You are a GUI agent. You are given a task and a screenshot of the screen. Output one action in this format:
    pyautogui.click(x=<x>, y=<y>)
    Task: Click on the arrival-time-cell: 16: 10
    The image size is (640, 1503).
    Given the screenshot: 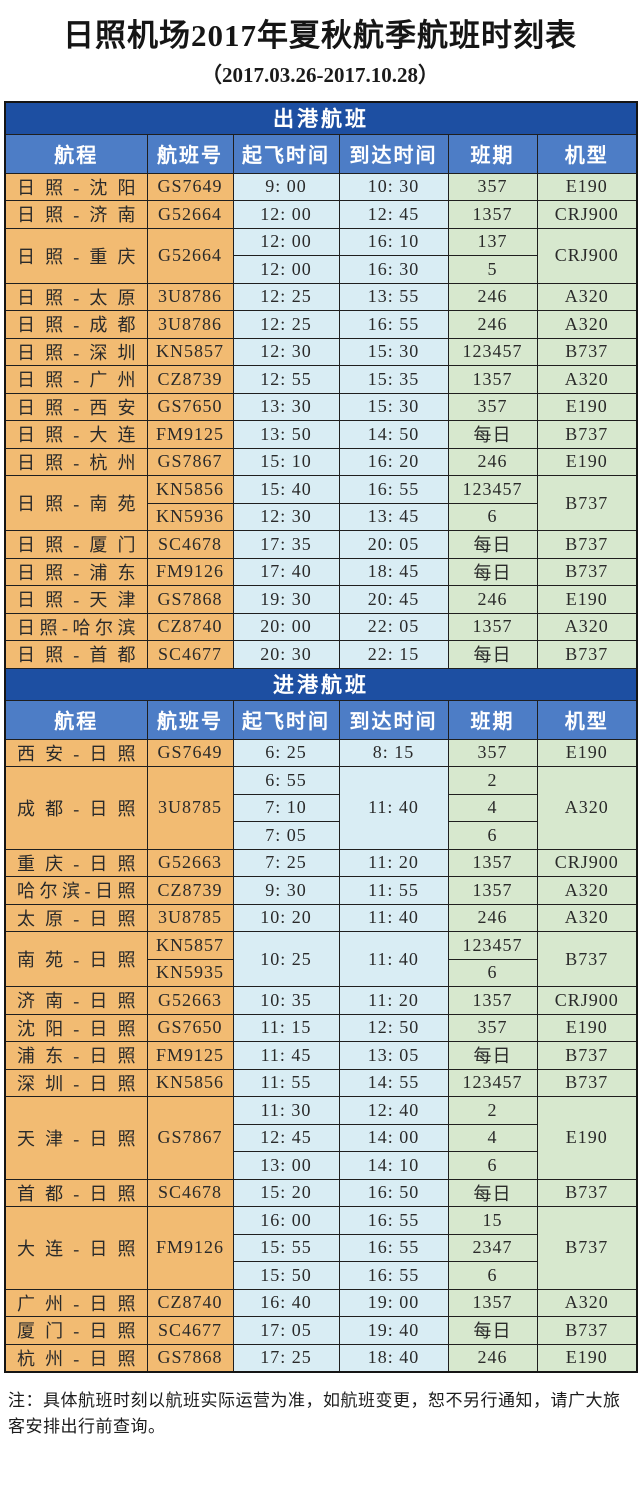 What is the action you would take?
    pyautogui.click(x=393, y=241)
    